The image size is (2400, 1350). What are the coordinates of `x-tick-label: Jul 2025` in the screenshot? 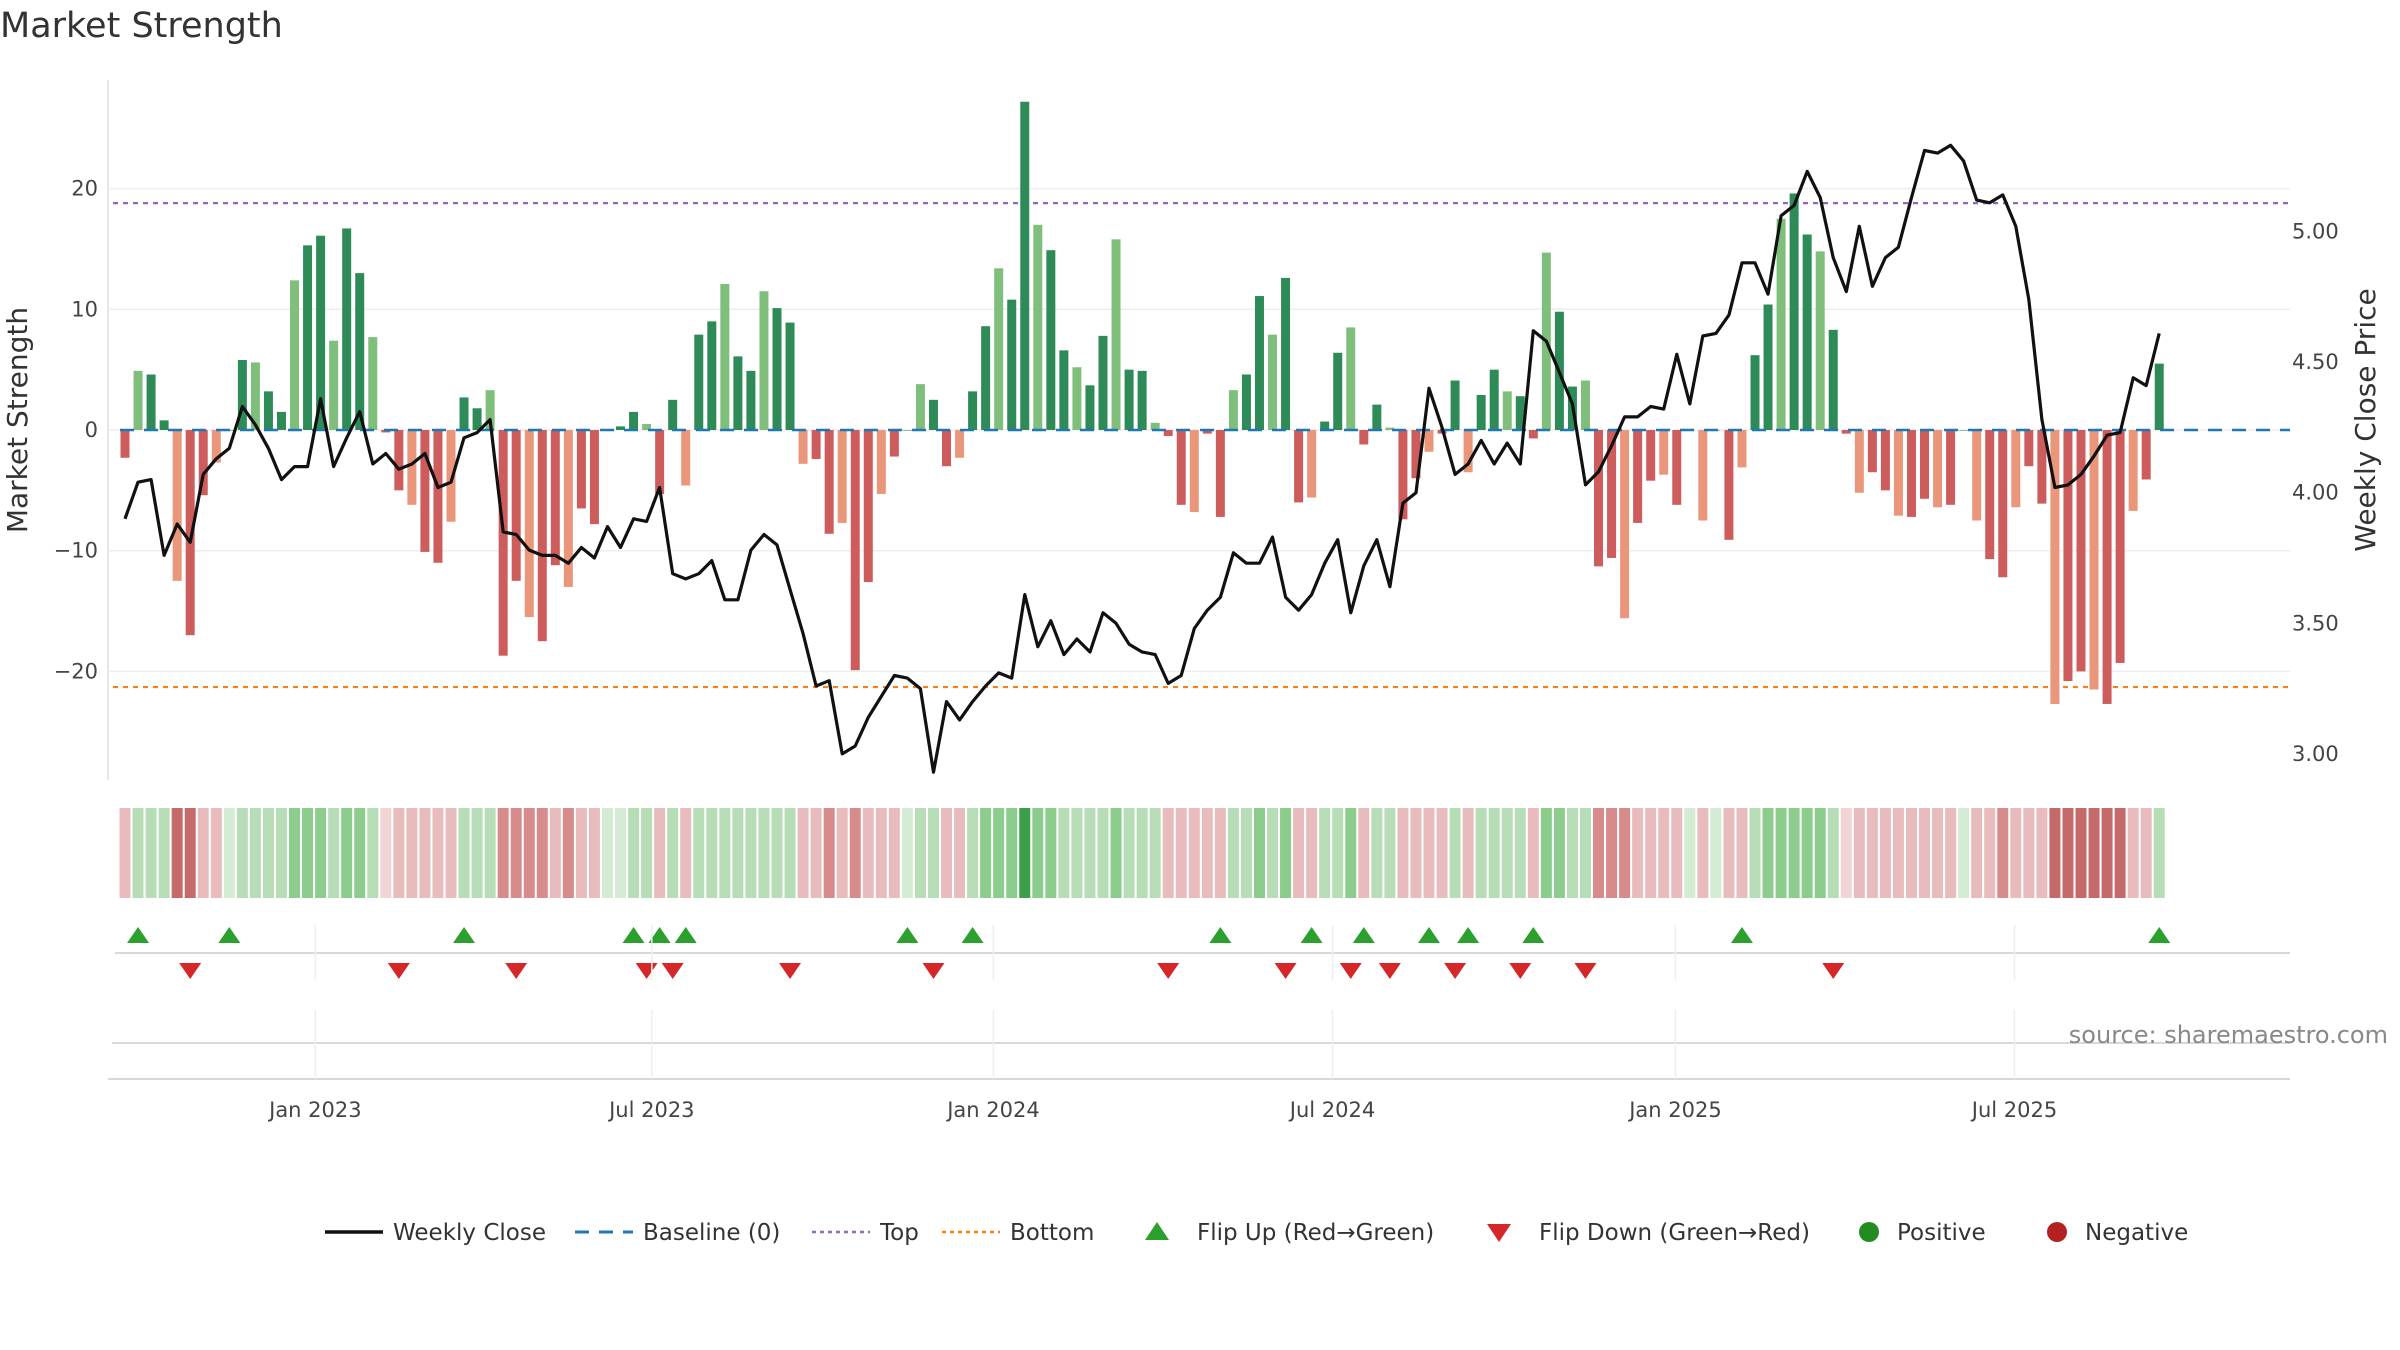 It's located at (2013, 1110).